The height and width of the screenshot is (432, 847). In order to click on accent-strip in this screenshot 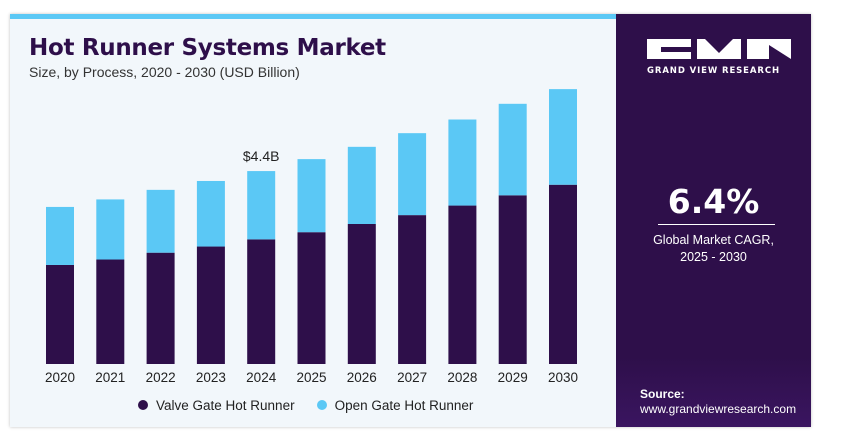, I will do `click(313, 16)`.